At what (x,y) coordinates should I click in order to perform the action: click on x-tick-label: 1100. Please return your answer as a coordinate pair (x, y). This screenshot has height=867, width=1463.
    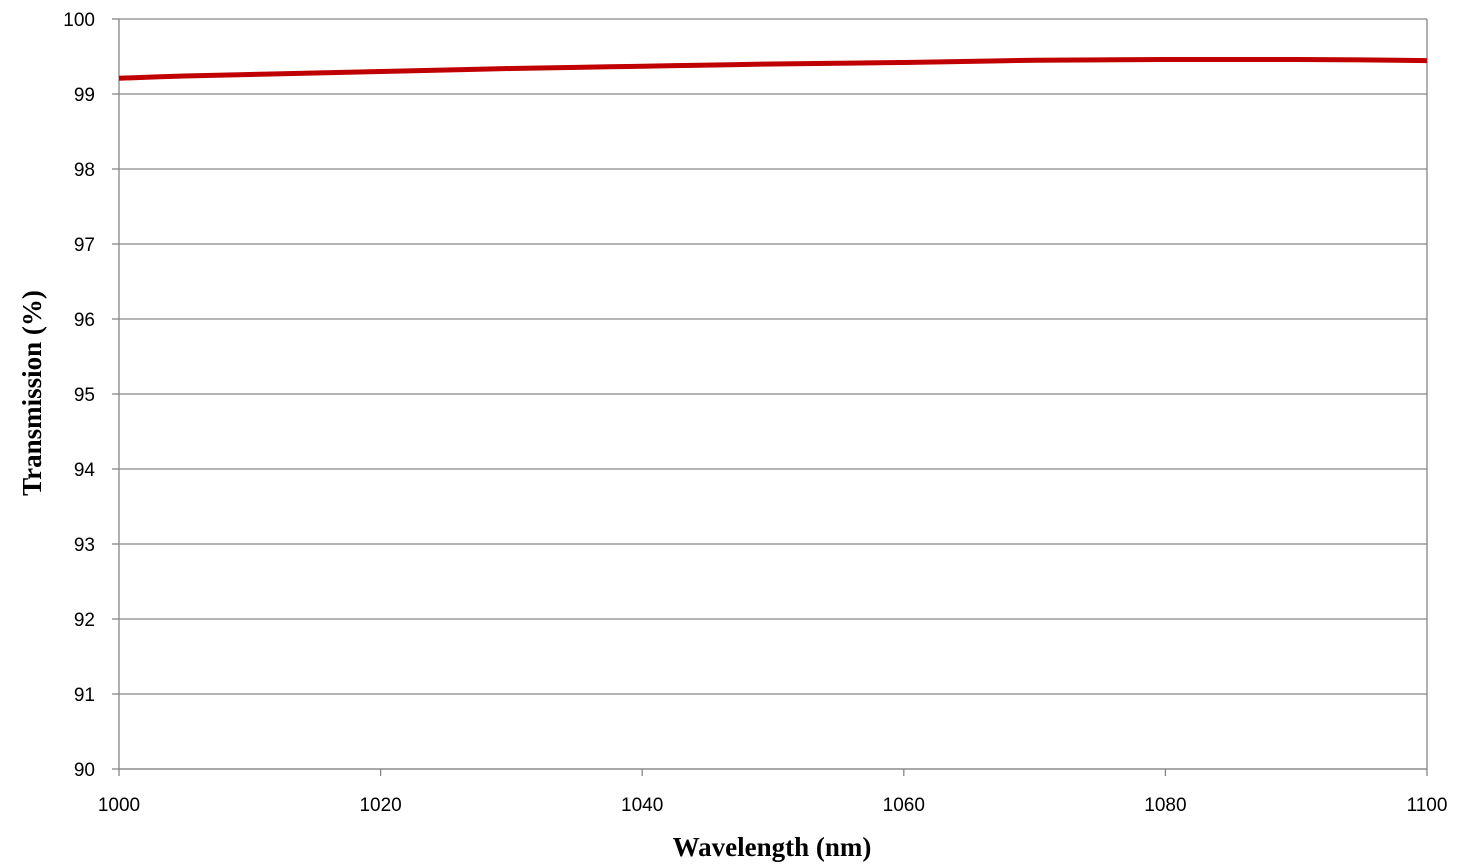
    Looking at the image, I should click on (1427, 805).